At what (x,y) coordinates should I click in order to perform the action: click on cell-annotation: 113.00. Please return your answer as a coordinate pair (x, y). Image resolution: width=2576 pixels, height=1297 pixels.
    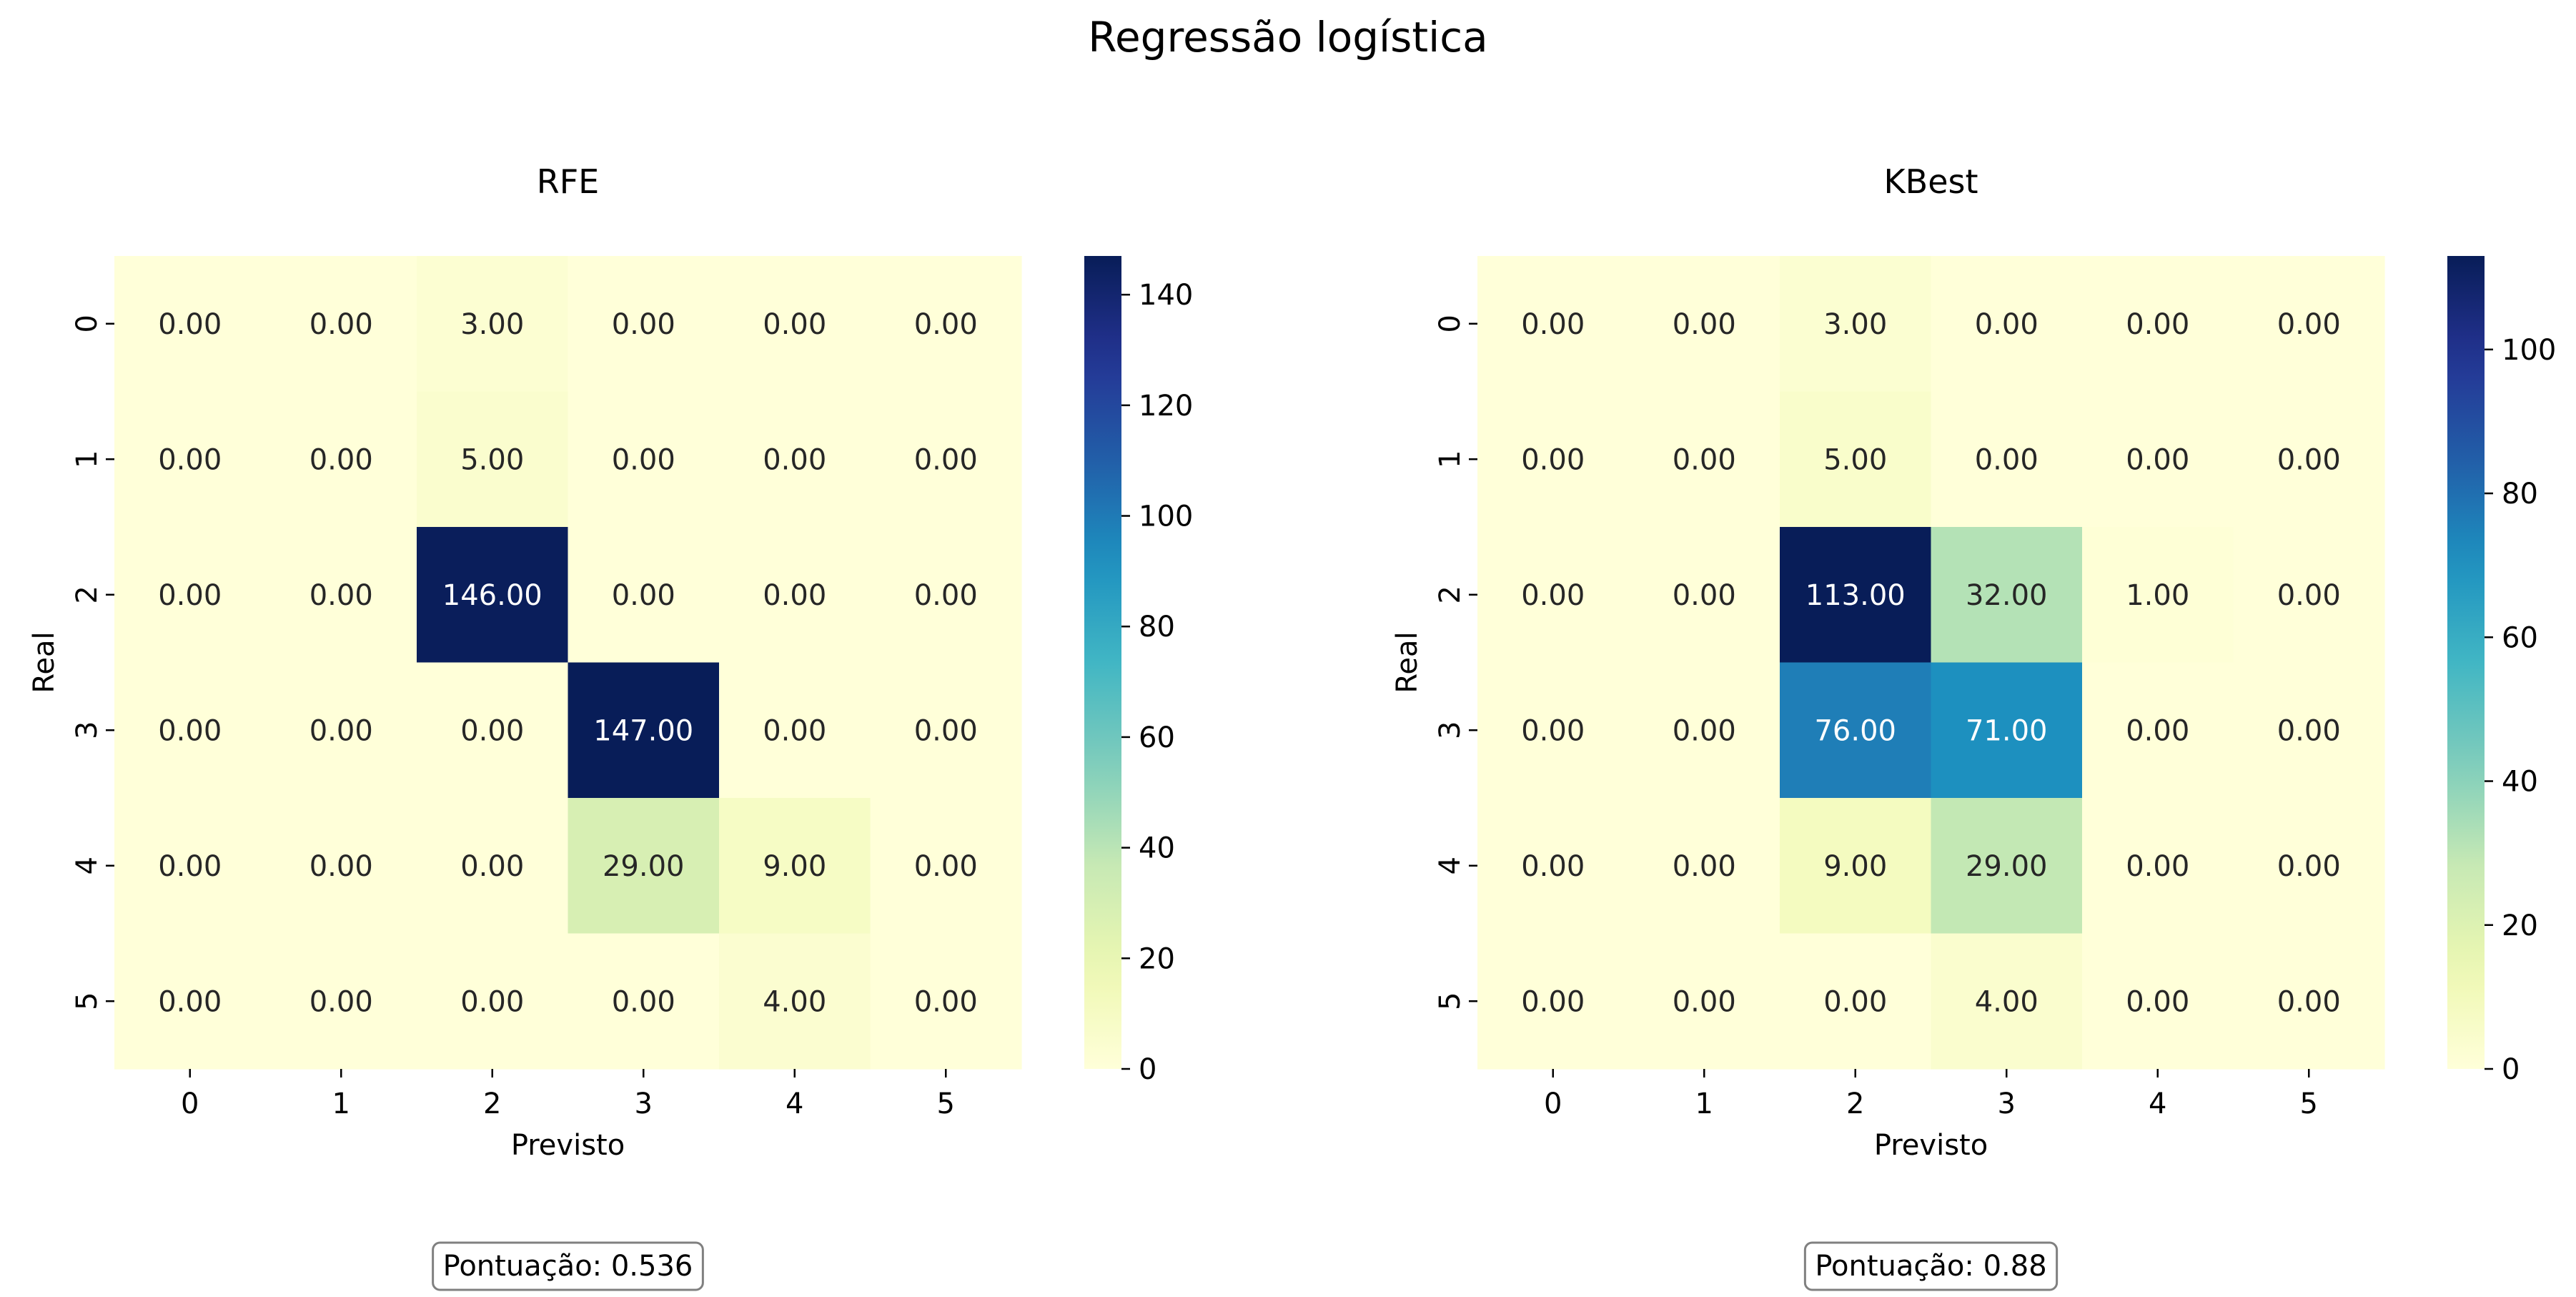
    Looking at the image, I should click on (1856, 595).